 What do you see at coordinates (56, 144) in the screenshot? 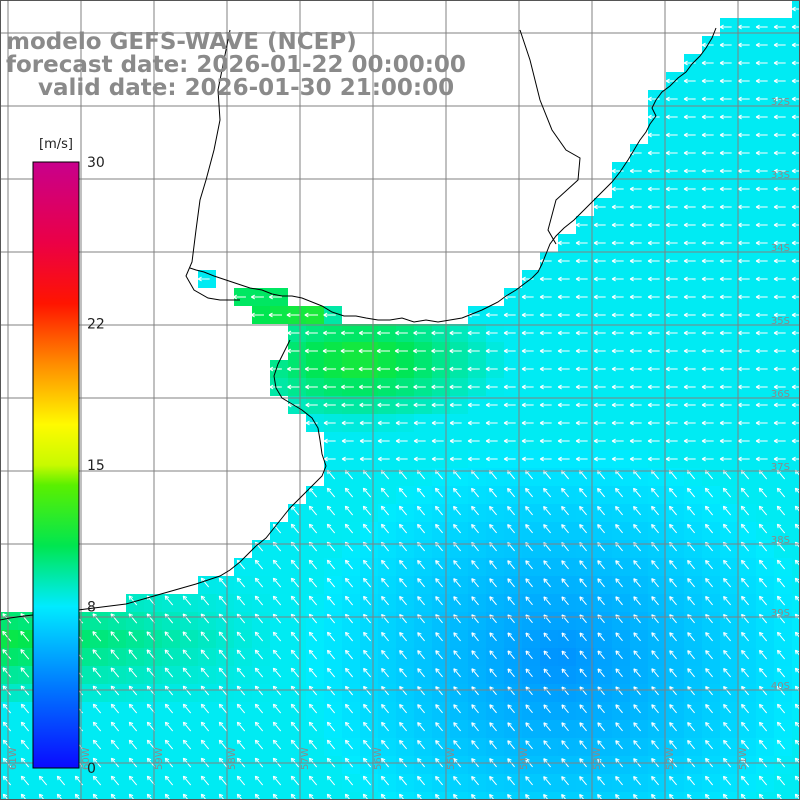
I see `colorbar-unit: [m/s]` at bounding box center [56, 144].